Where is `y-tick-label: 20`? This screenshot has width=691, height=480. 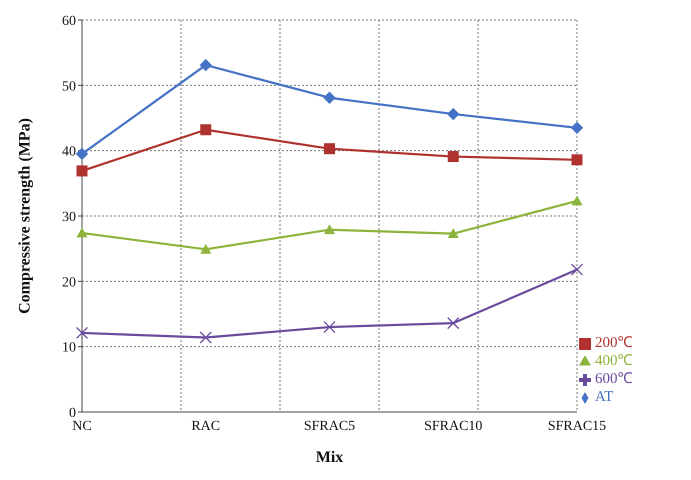 y-tick-label: 20 is located at coordinates (69, 282).